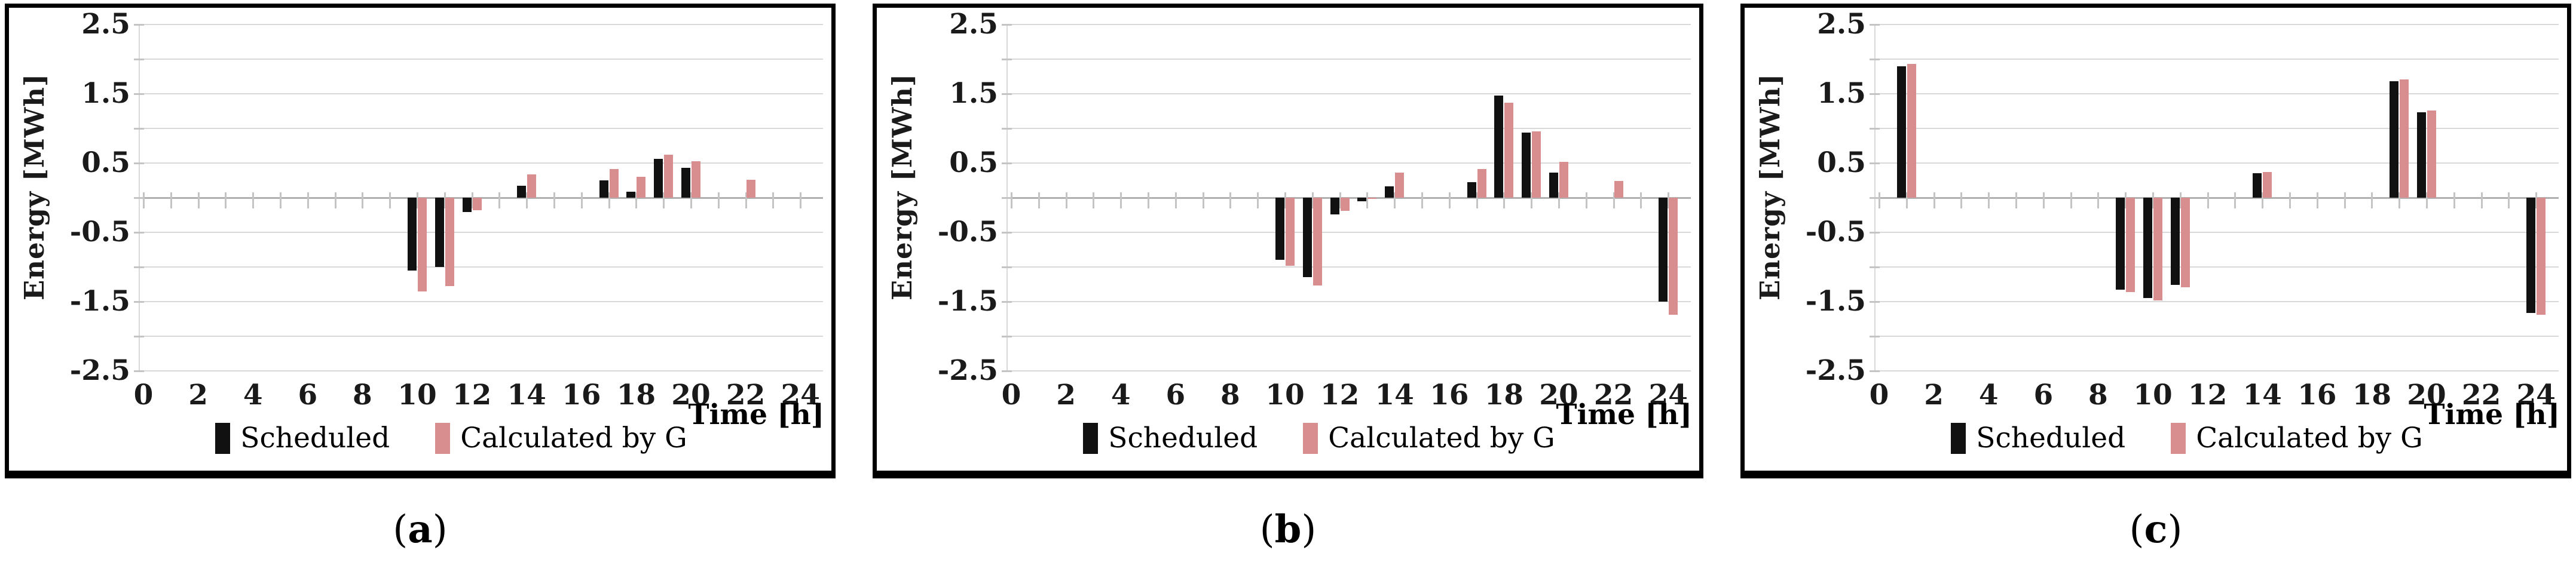  What do you see at coordinates (1288, 529) in the screenshot?
I see `caption-b: (b)` at bounding box center [1288, 529].